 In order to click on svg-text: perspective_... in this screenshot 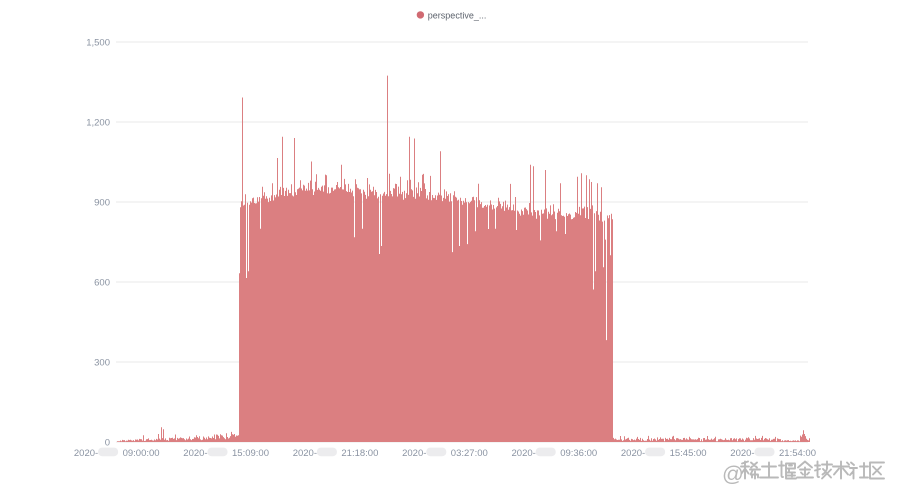, I will do `click(457, 15)`.